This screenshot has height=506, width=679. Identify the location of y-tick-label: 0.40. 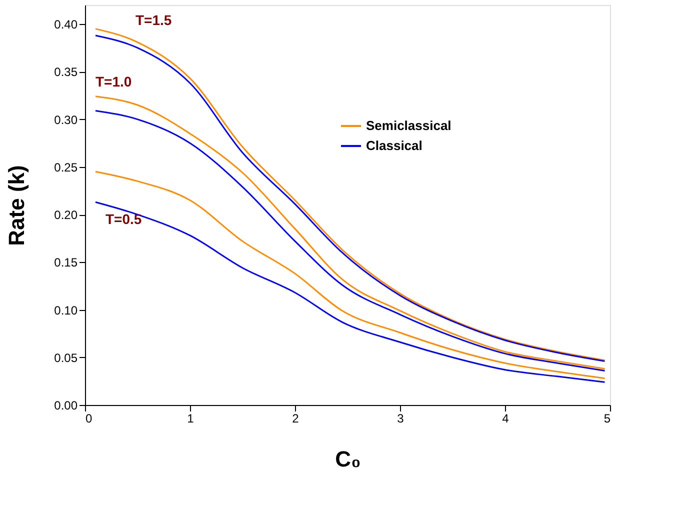
(66, 25).